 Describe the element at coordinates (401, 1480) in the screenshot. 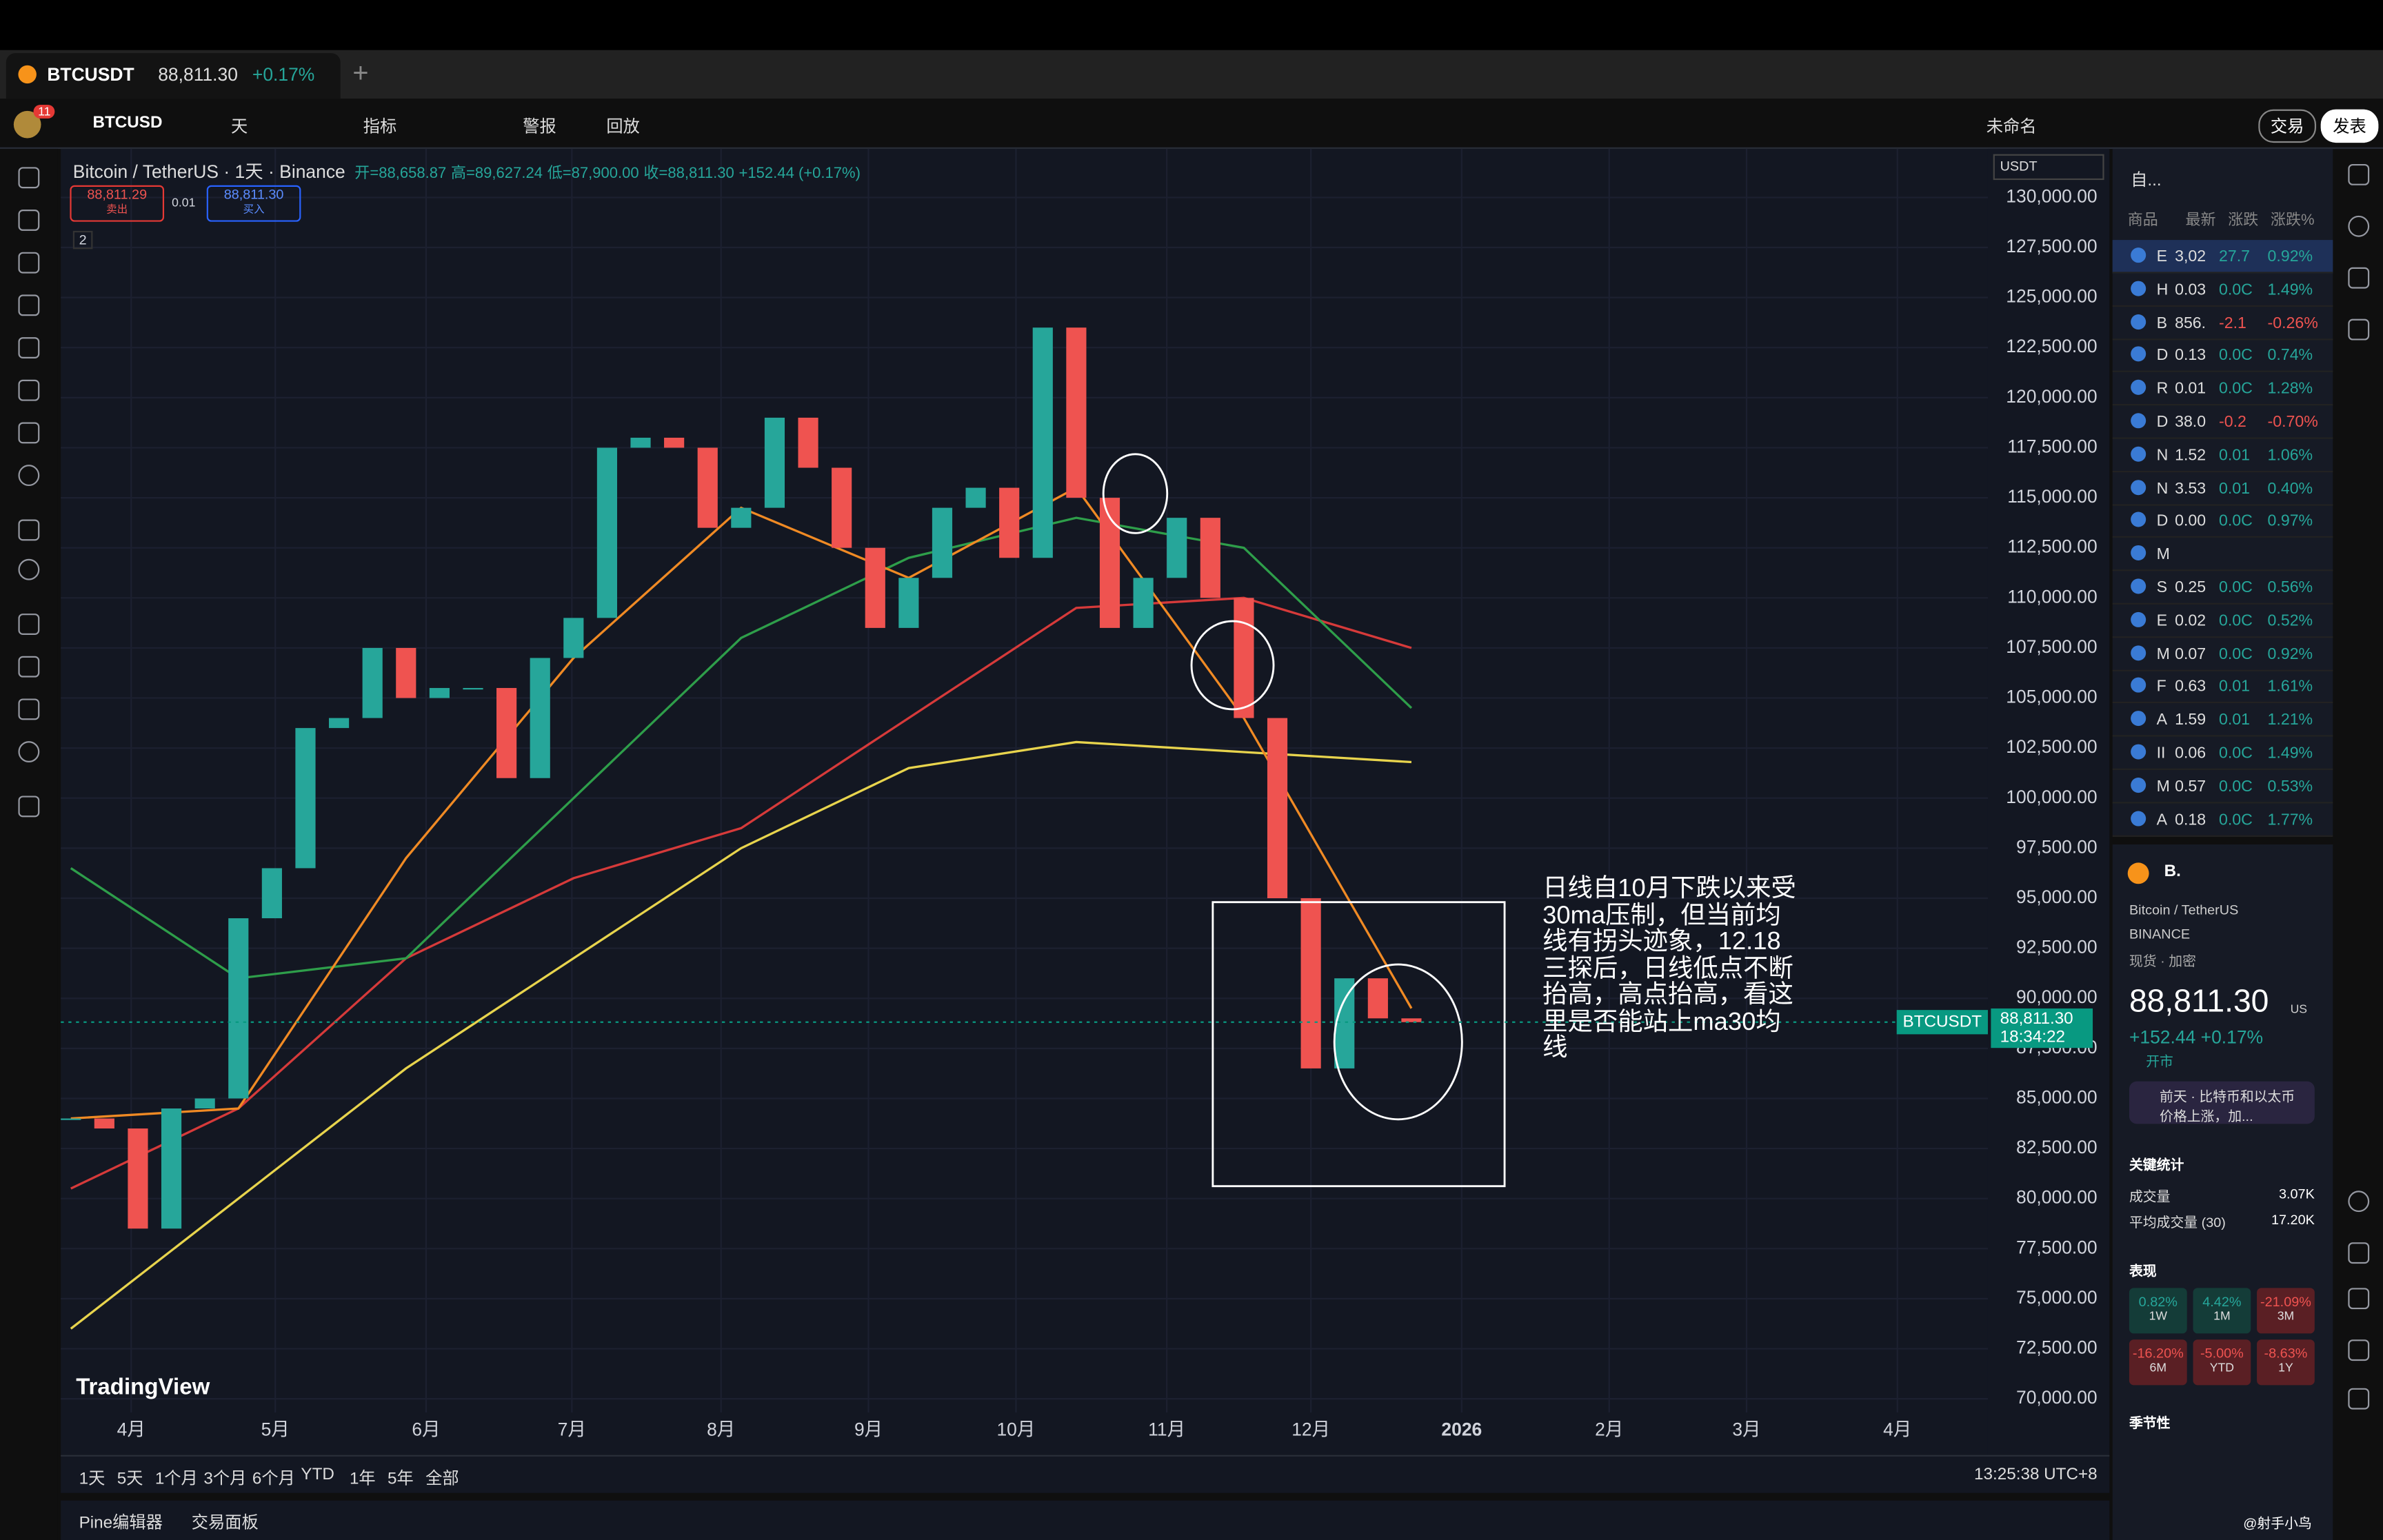

I see `timeframe: 5年` at that location.